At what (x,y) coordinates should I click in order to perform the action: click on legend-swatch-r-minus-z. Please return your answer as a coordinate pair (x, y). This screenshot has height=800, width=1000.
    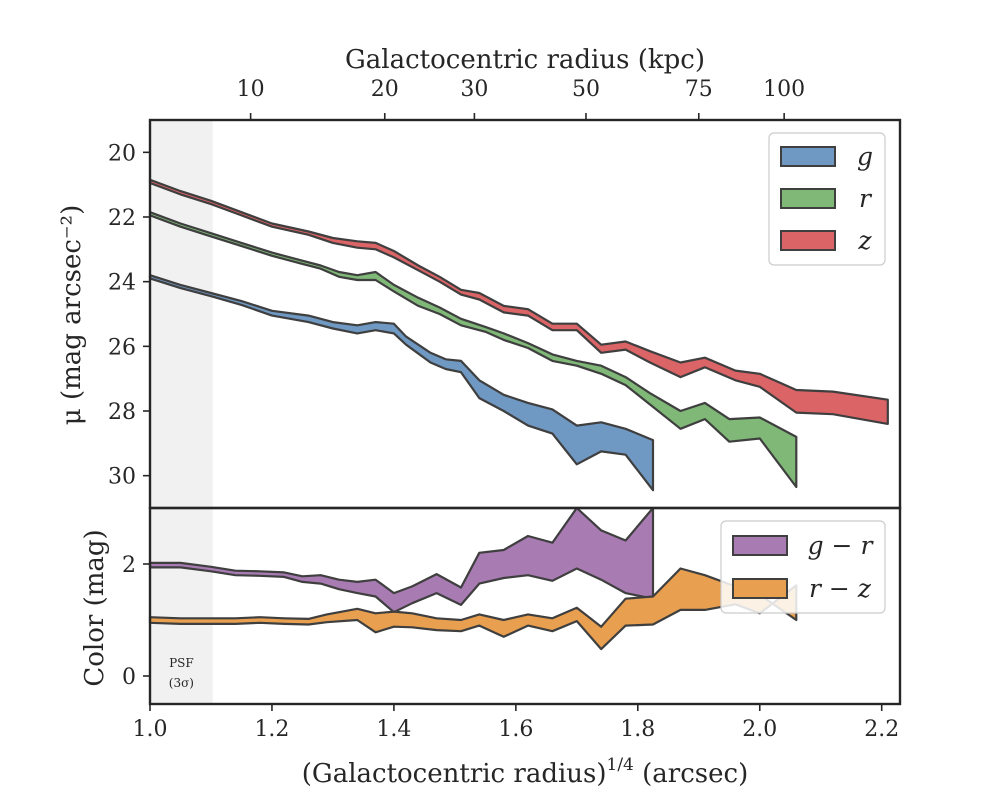
    Looking at the image, I should click on (760, 588).